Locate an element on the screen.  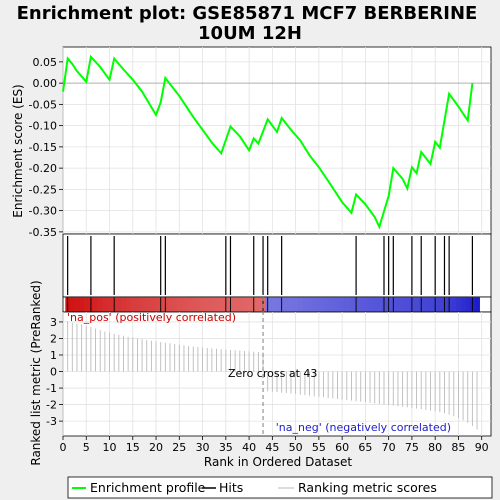
x-tick-label: 35 is located at coordinates (226, 447).